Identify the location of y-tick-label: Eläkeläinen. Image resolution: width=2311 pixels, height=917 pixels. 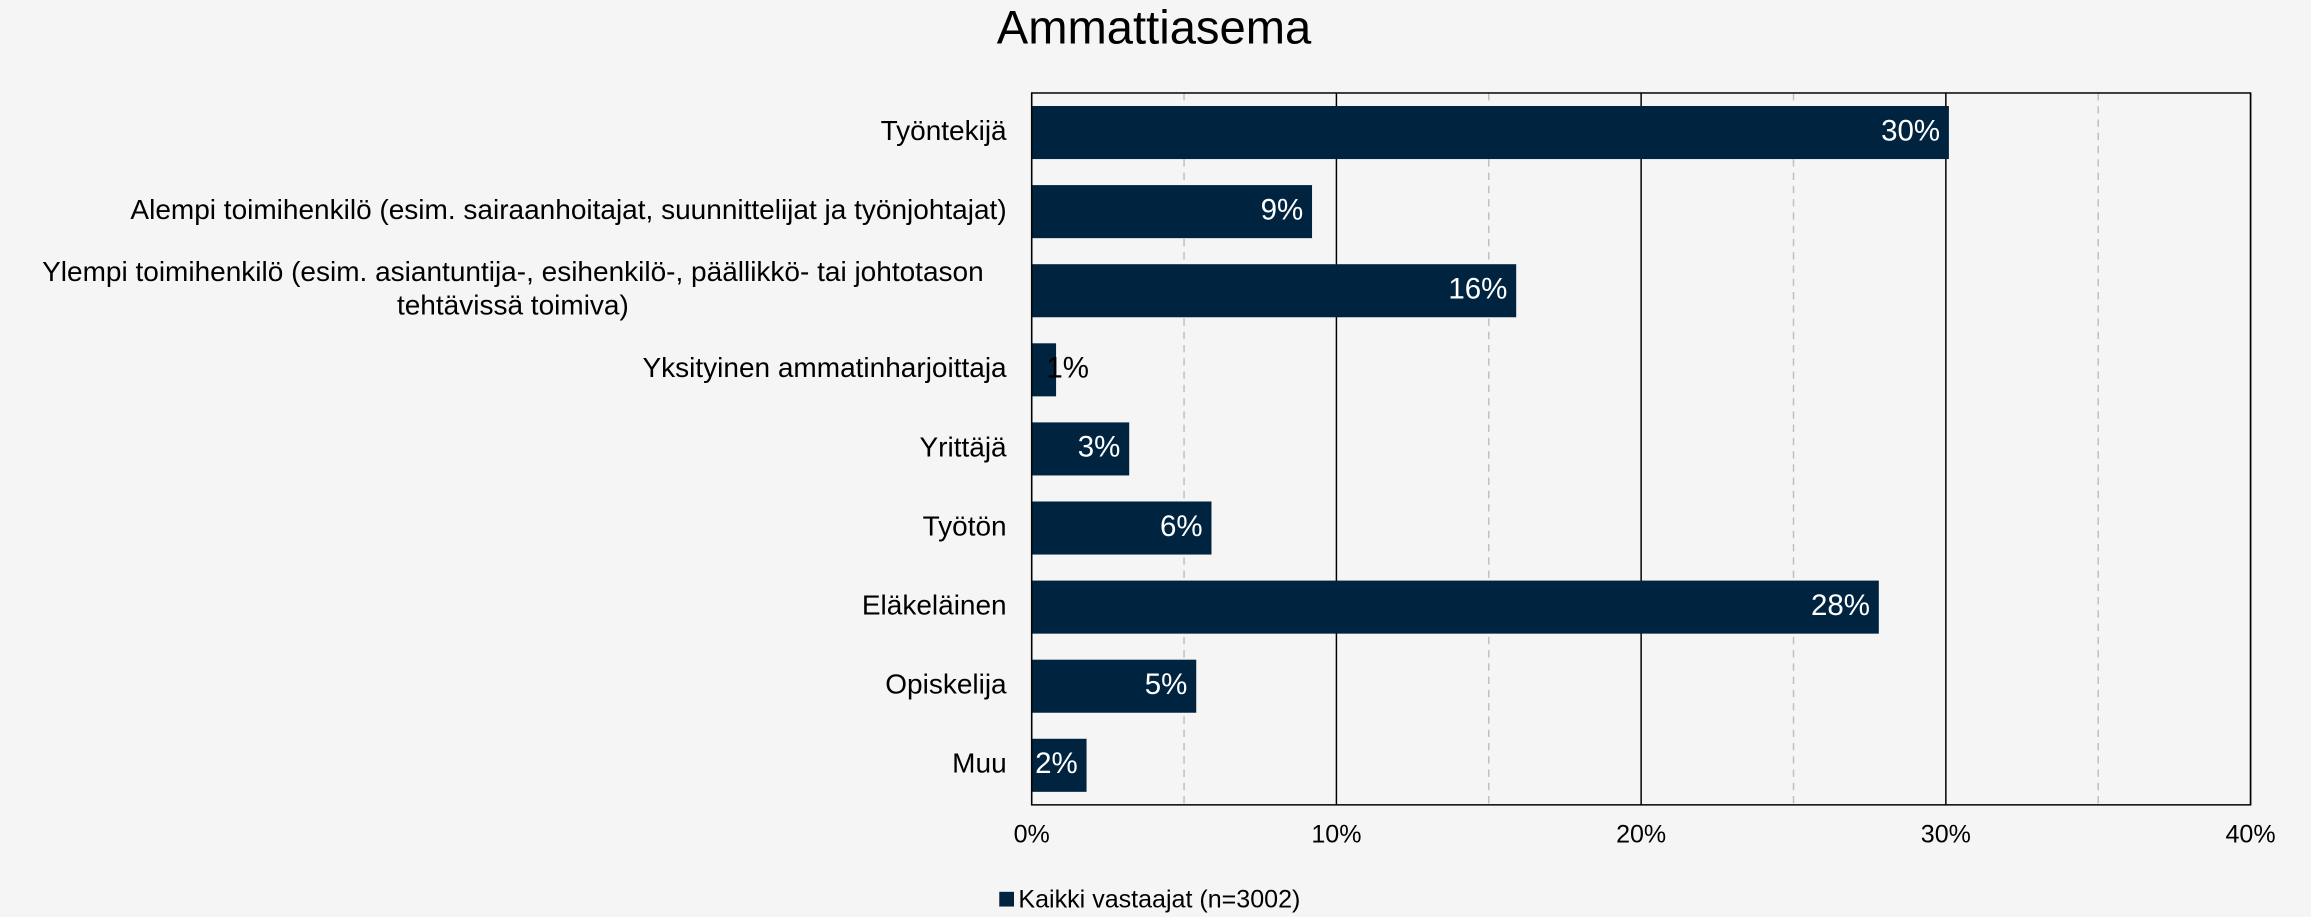
(934, 605).